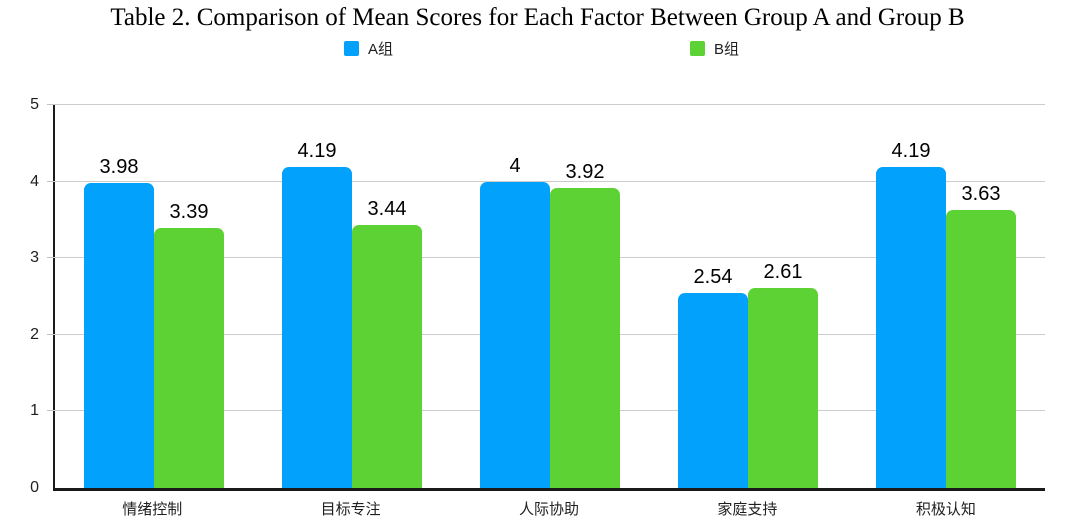 This screenshot has width=1075, height=531. I want to click on bar-B组-家庭支持: 2.61, so click(783, 374).